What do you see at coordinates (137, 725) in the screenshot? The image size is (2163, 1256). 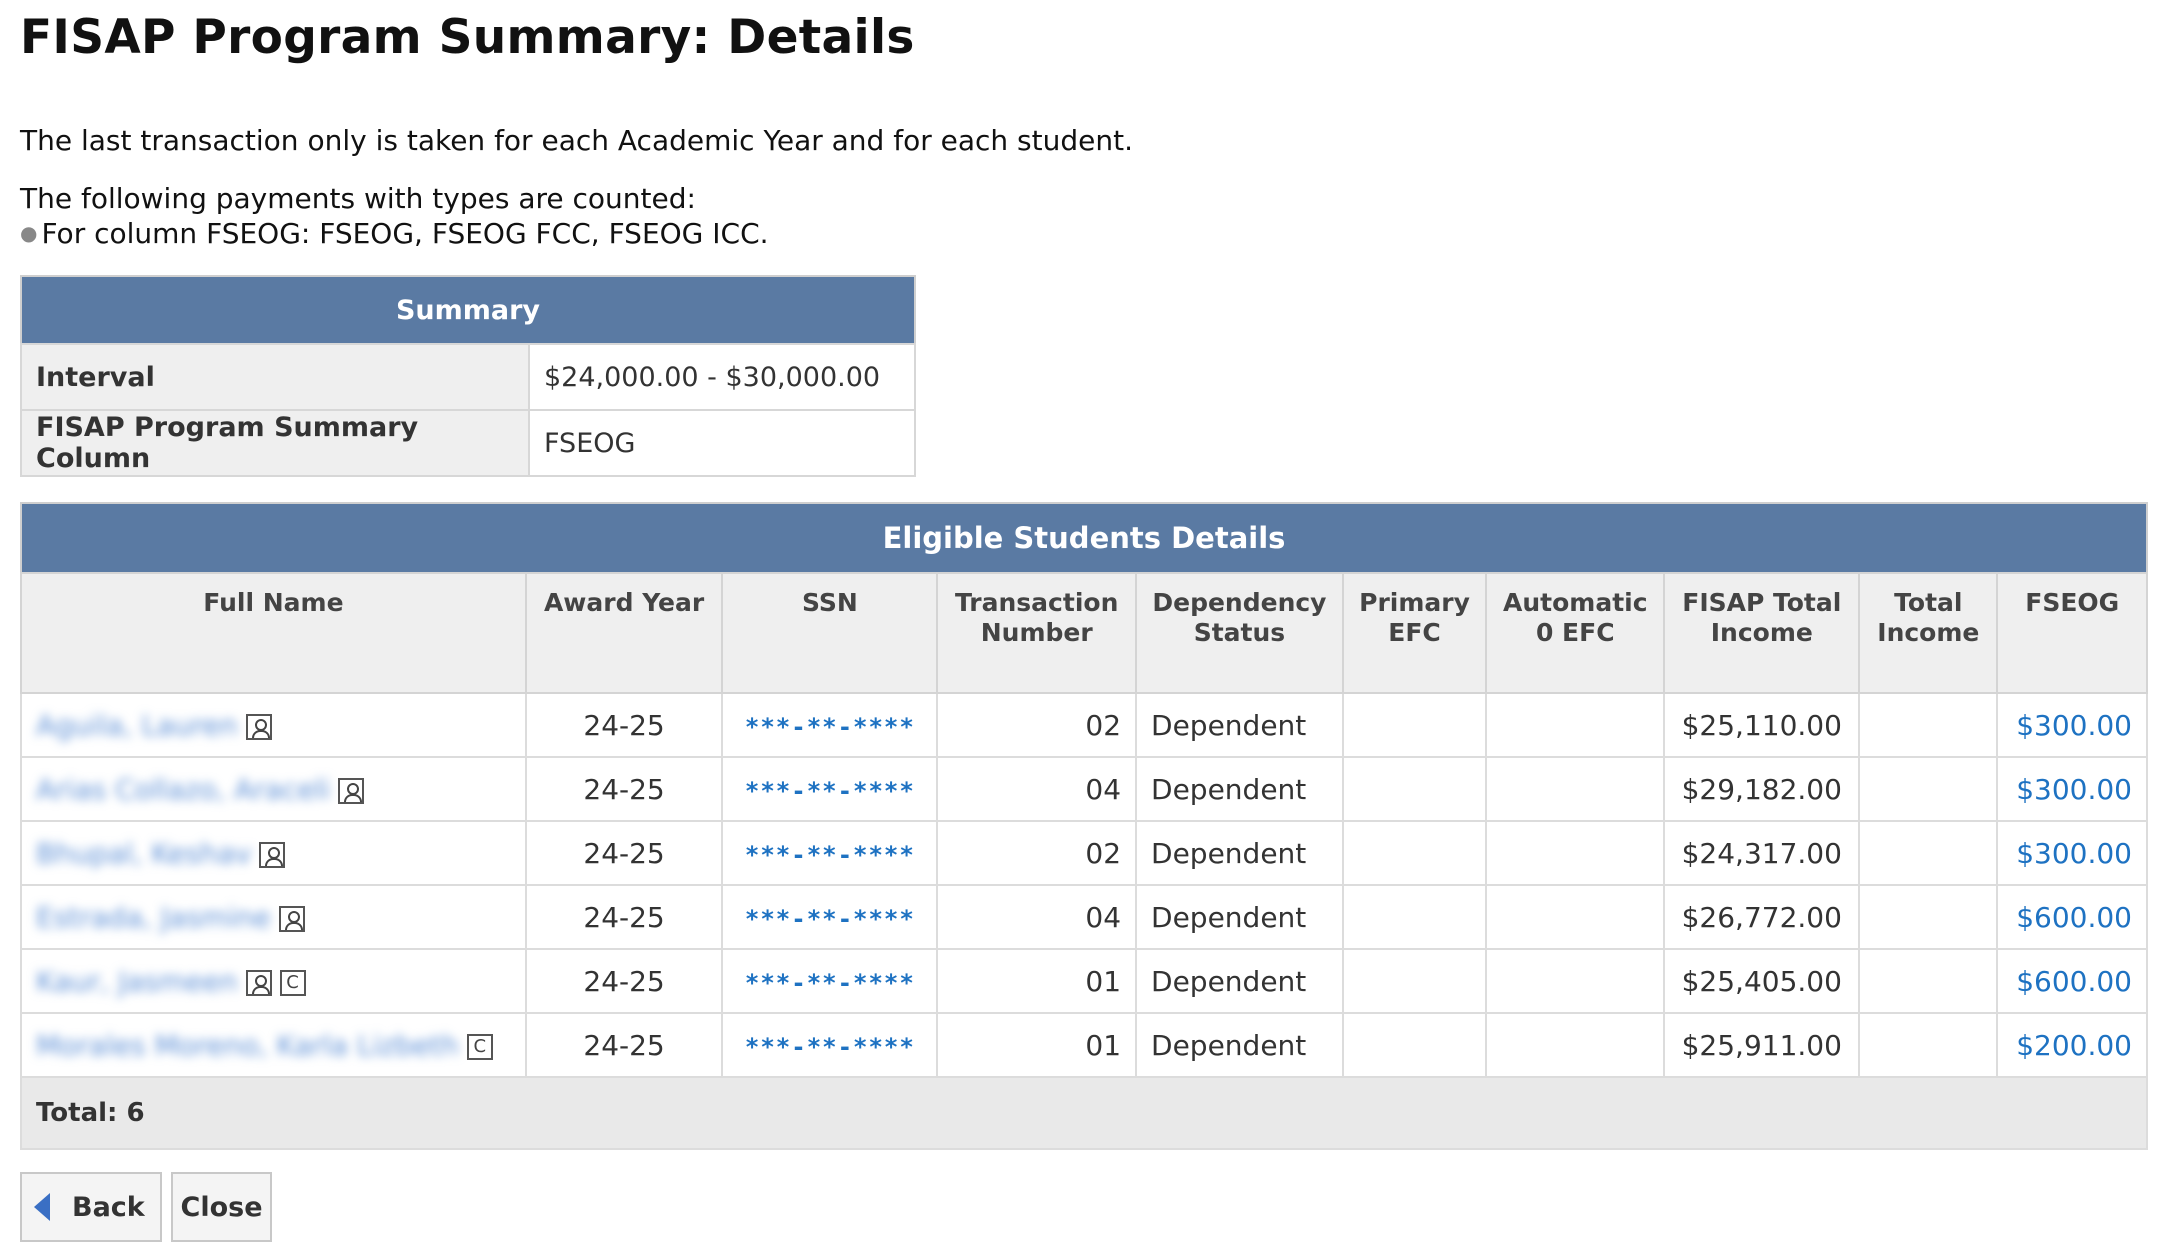 I see `student-name-link: Aguila, Lauren` at bounding box center [137, 725].